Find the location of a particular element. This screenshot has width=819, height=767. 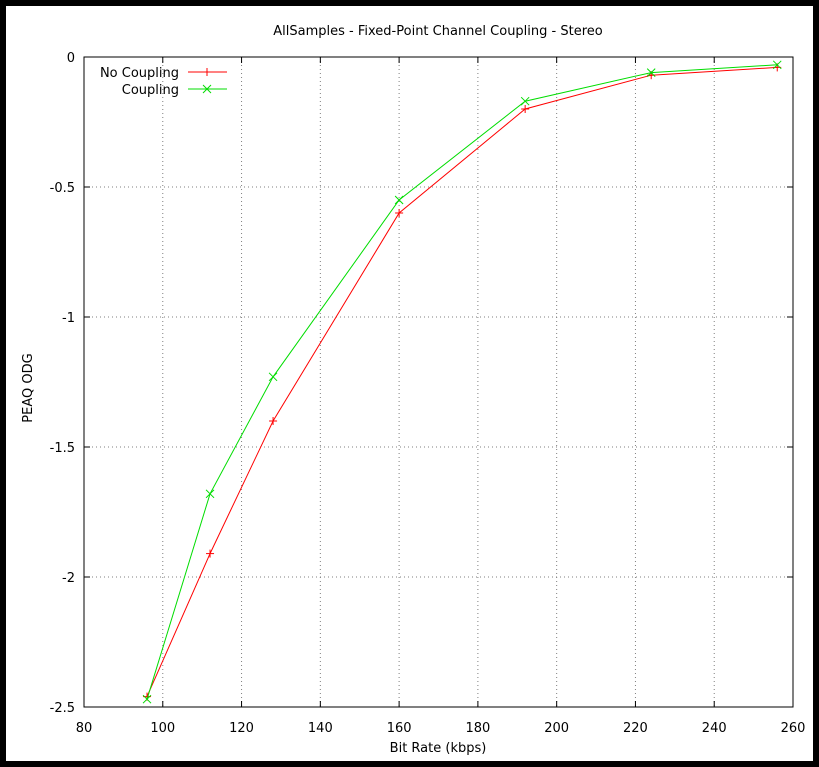

y-tick-label: -2 is located at coordinates (68, 578).